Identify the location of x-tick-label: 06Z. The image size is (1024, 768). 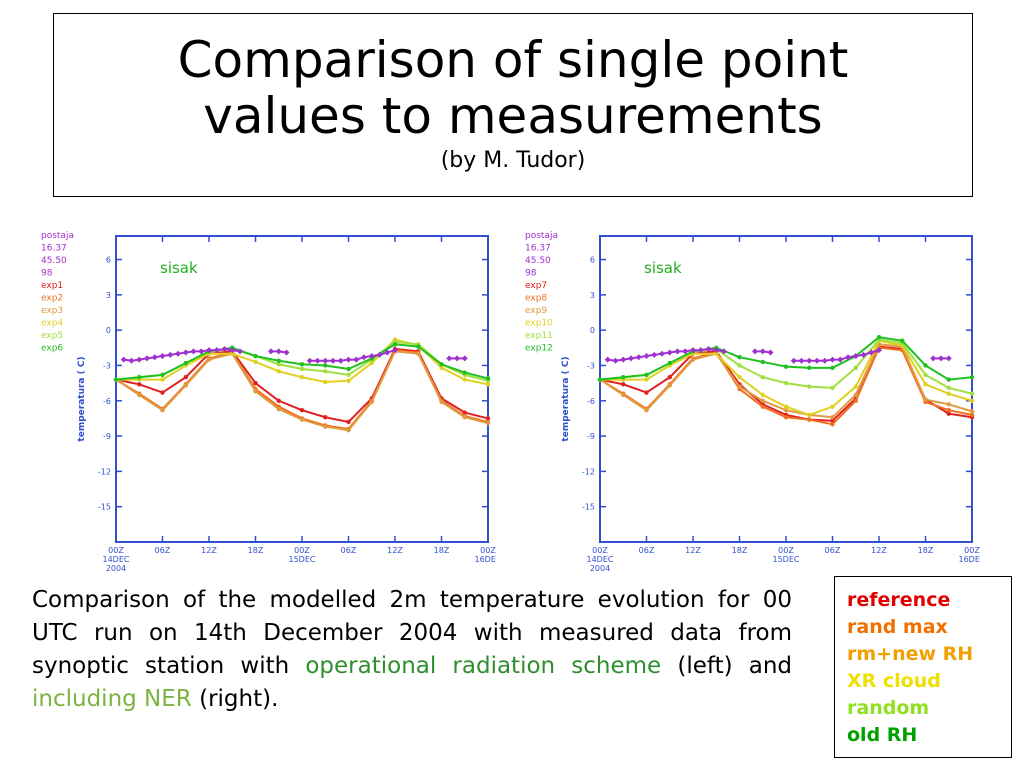
(349, 550).